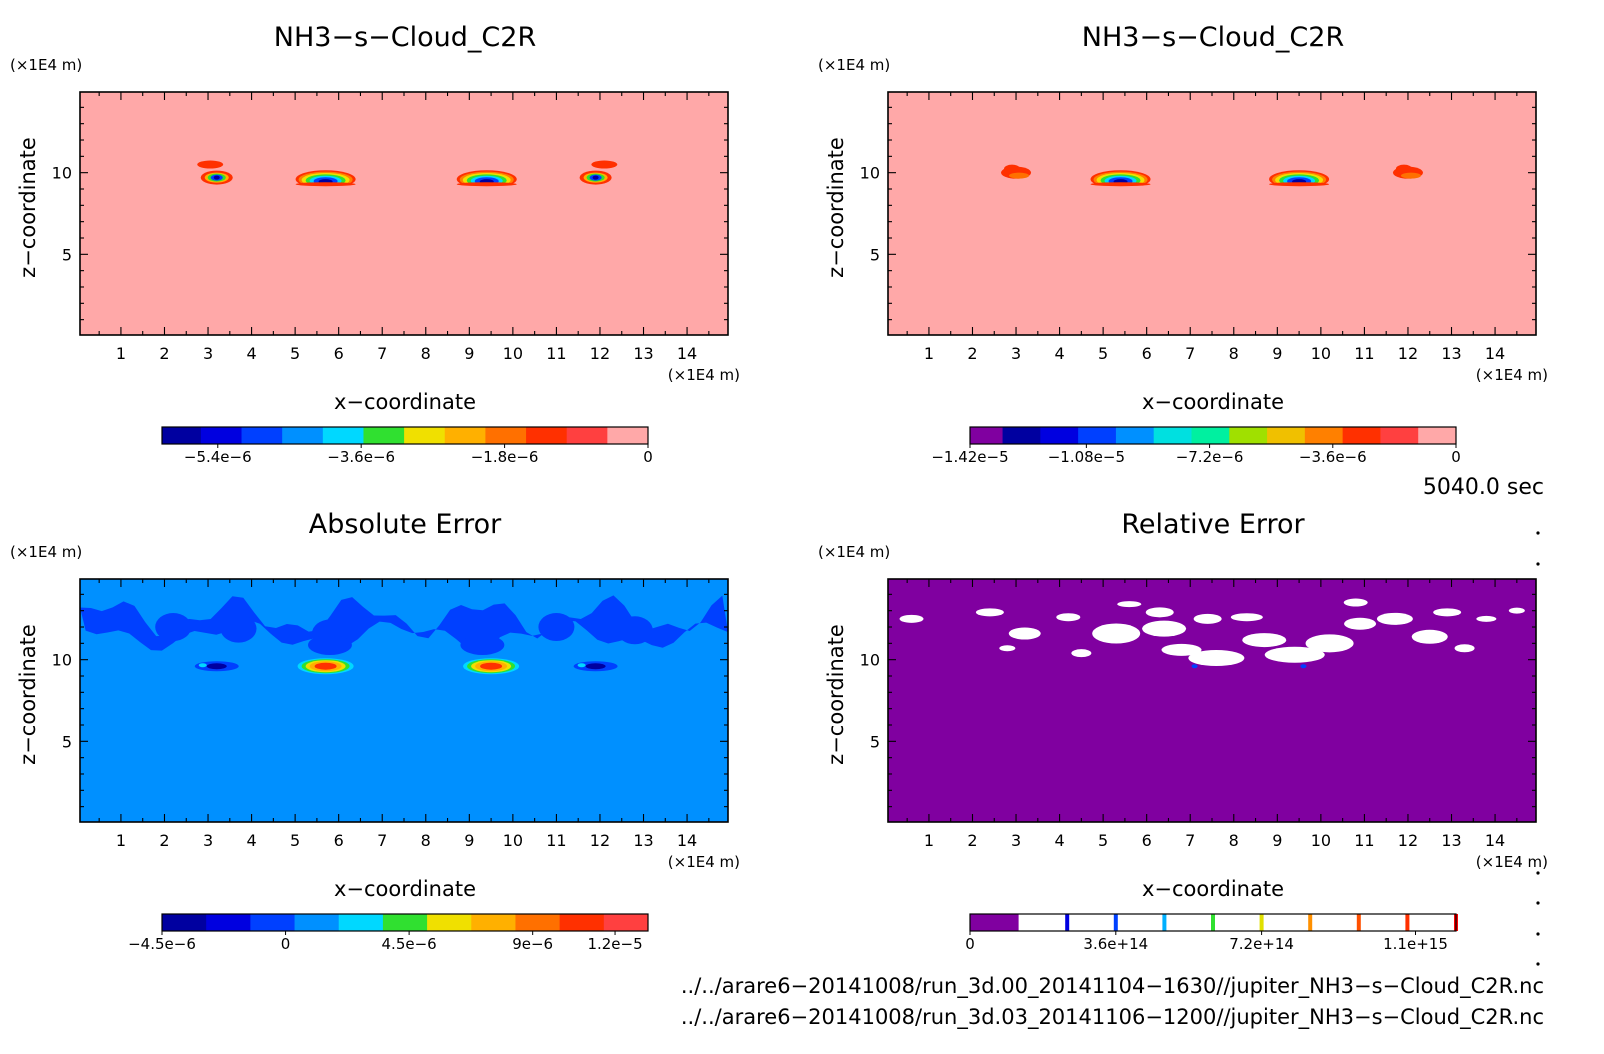 This screenshot has width=1604, height=1054. Describe the element at coordinates (388, 933) in the screenshot. I see `colorbar: −4.5e−6 0 4.5e−6 9e−6 1.2e−5` at that location.